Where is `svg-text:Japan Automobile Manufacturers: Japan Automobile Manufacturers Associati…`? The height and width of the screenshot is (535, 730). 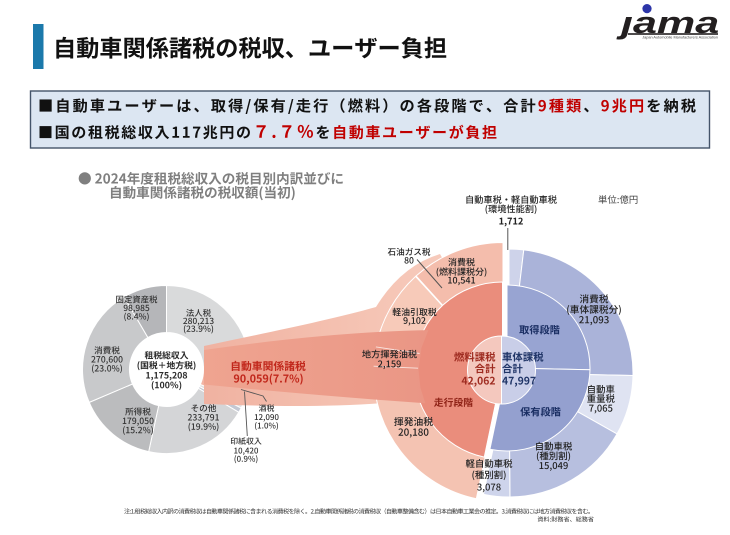
svg-text:Japan Automobile Manufacturers: Japan Automobile Manufacturers Associati… is located at coordinates (680, 38).